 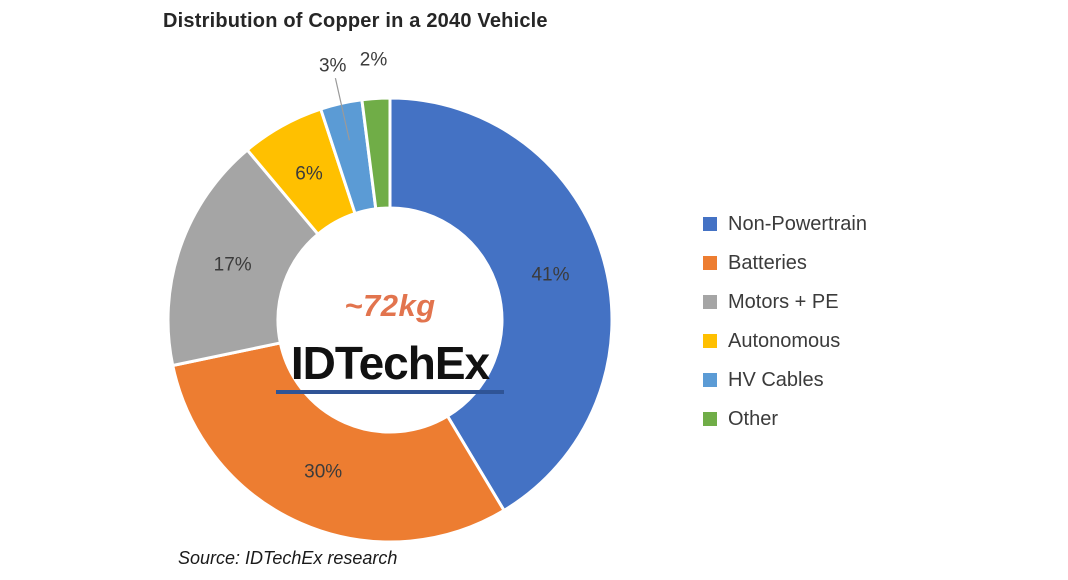 What do you see at coordinates (233, 265) in the screenshot?
I see `slice-label-motors-pe: 17%` at bounding box center [233, 265].